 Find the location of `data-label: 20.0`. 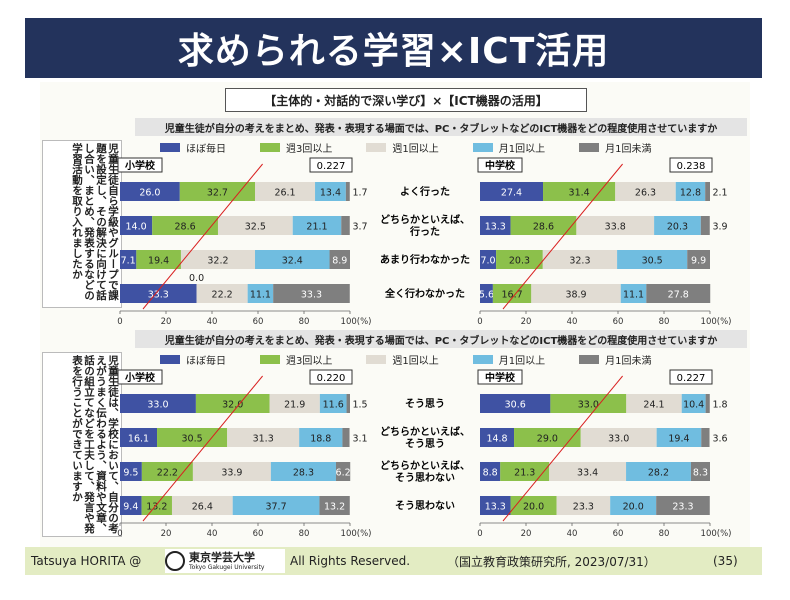

data-label: 20.0 is located at coordinates (633, 507).